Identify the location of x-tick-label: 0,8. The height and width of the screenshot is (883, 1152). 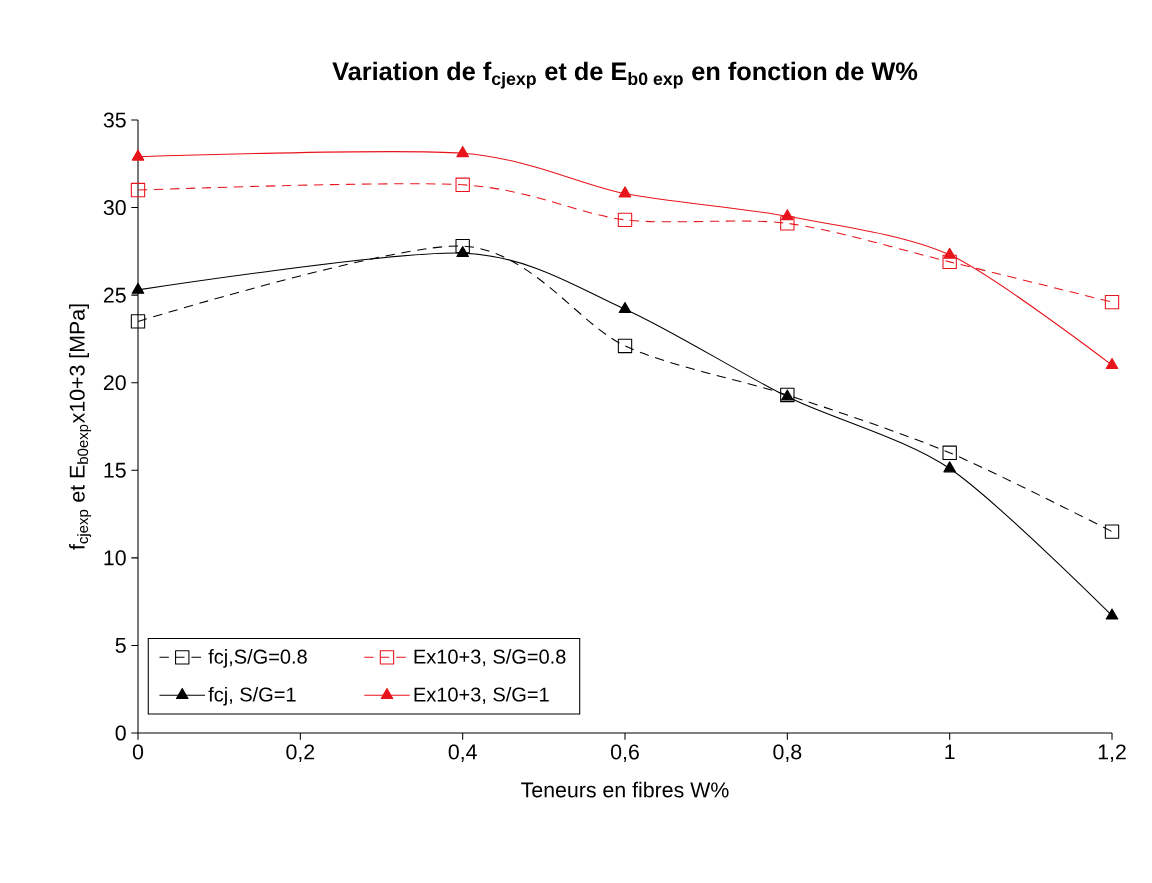
(787, 753).